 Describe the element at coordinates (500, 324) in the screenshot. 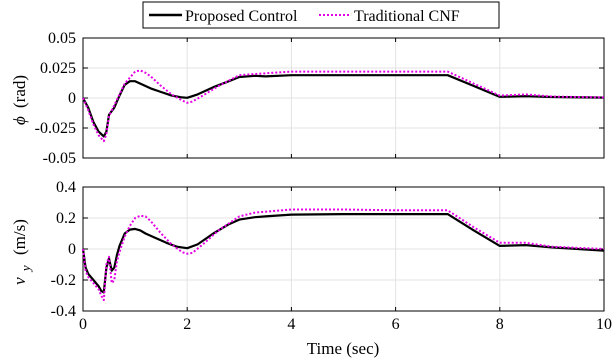

I see `vy-xtick-label: 8` at that location.